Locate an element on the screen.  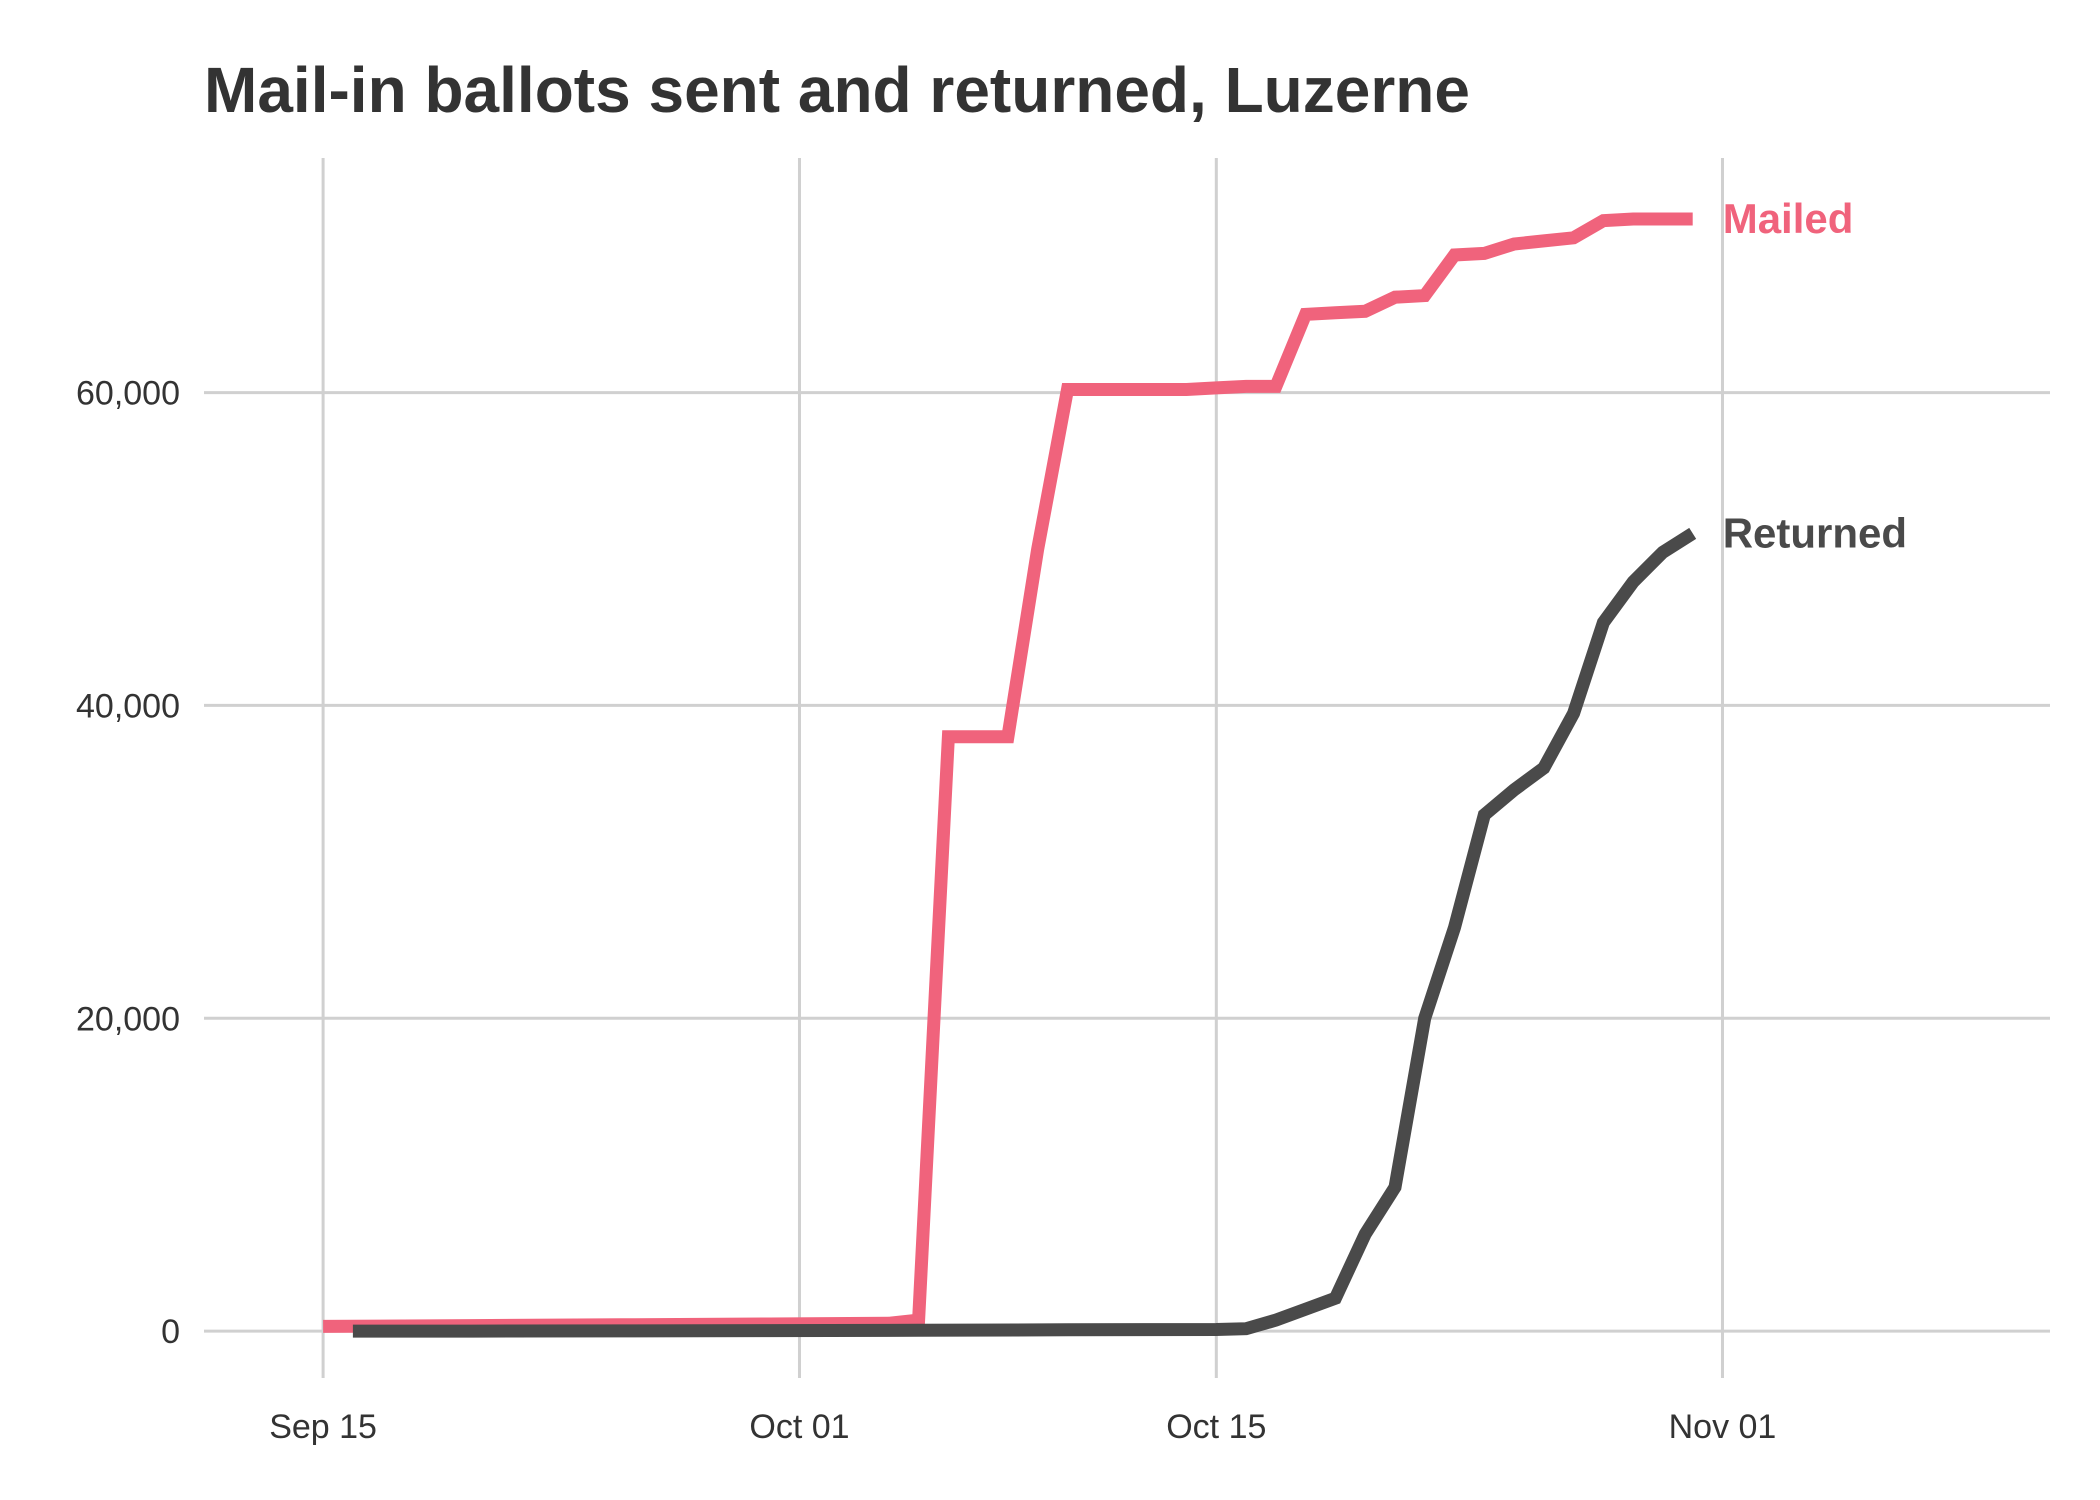
x-tick-label: Oct 15 is located at coordinates (1216, 1427).